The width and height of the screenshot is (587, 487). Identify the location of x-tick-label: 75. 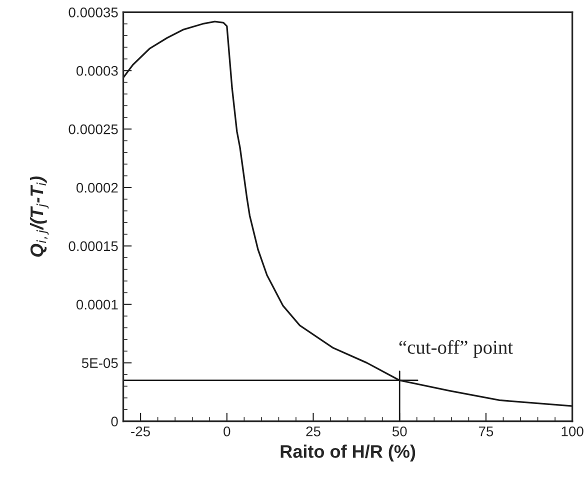
(486, 431).